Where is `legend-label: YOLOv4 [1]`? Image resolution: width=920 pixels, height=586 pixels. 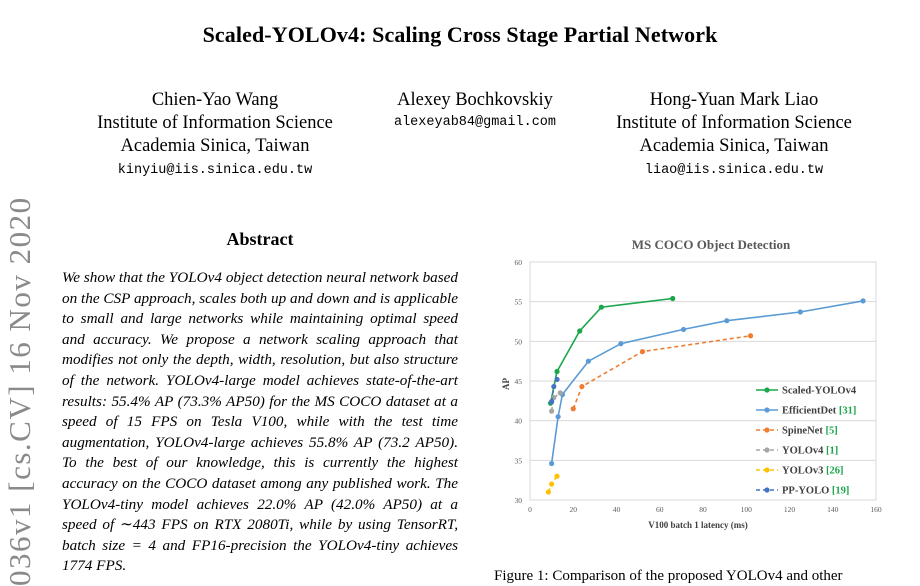 legend-label: YOLOv4 [1] is located at coordinates (810, 451).